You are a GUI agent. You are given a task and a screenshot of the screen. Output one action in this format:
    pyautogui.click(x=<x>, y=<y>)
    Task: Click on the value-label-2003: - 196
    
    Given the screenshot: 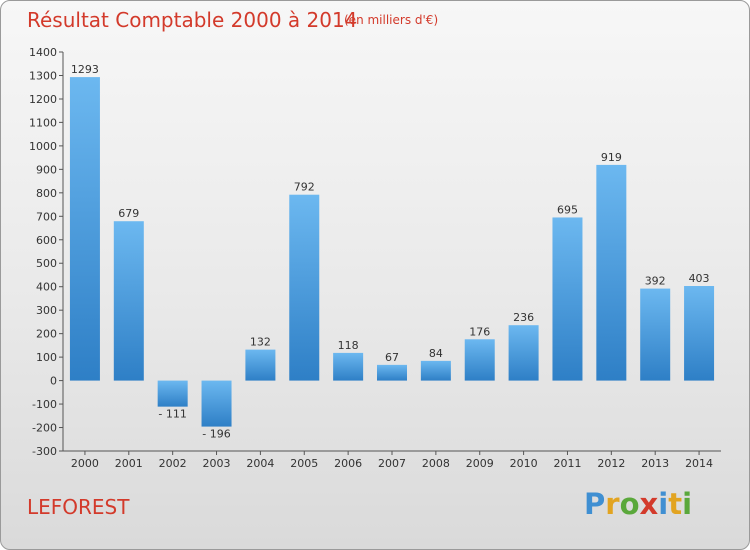 What is the action you would take?
    pyautogui.click(x=216, y=434)
    